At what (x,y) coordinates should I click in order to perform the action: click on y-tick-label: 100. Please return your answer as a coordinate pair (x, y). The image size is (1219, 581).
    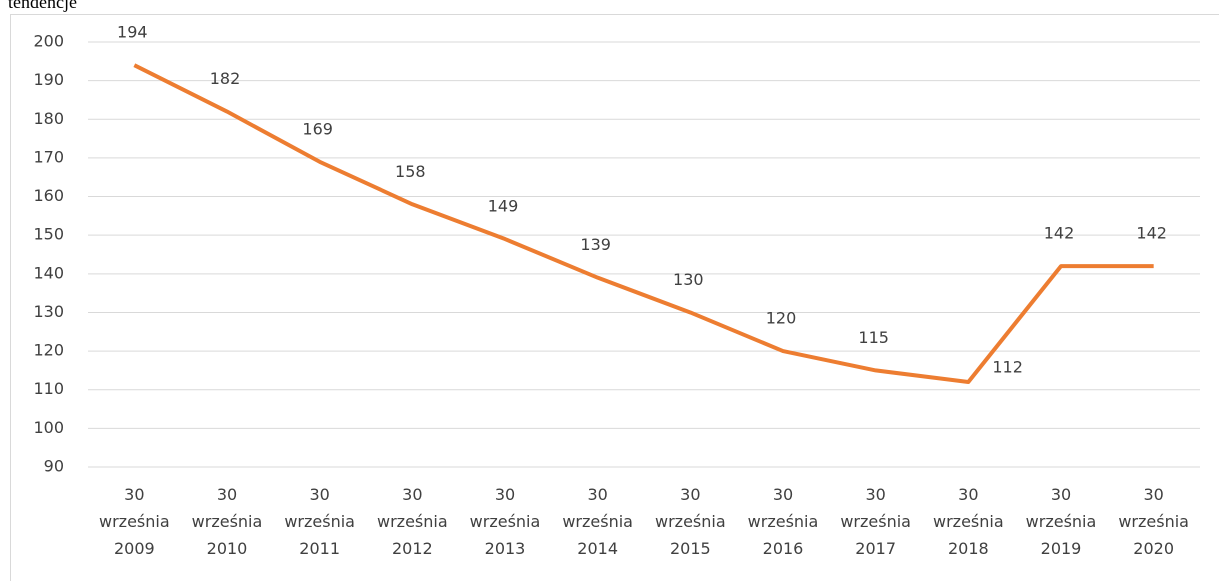
    Looking at the image, I should click on (48, 427).